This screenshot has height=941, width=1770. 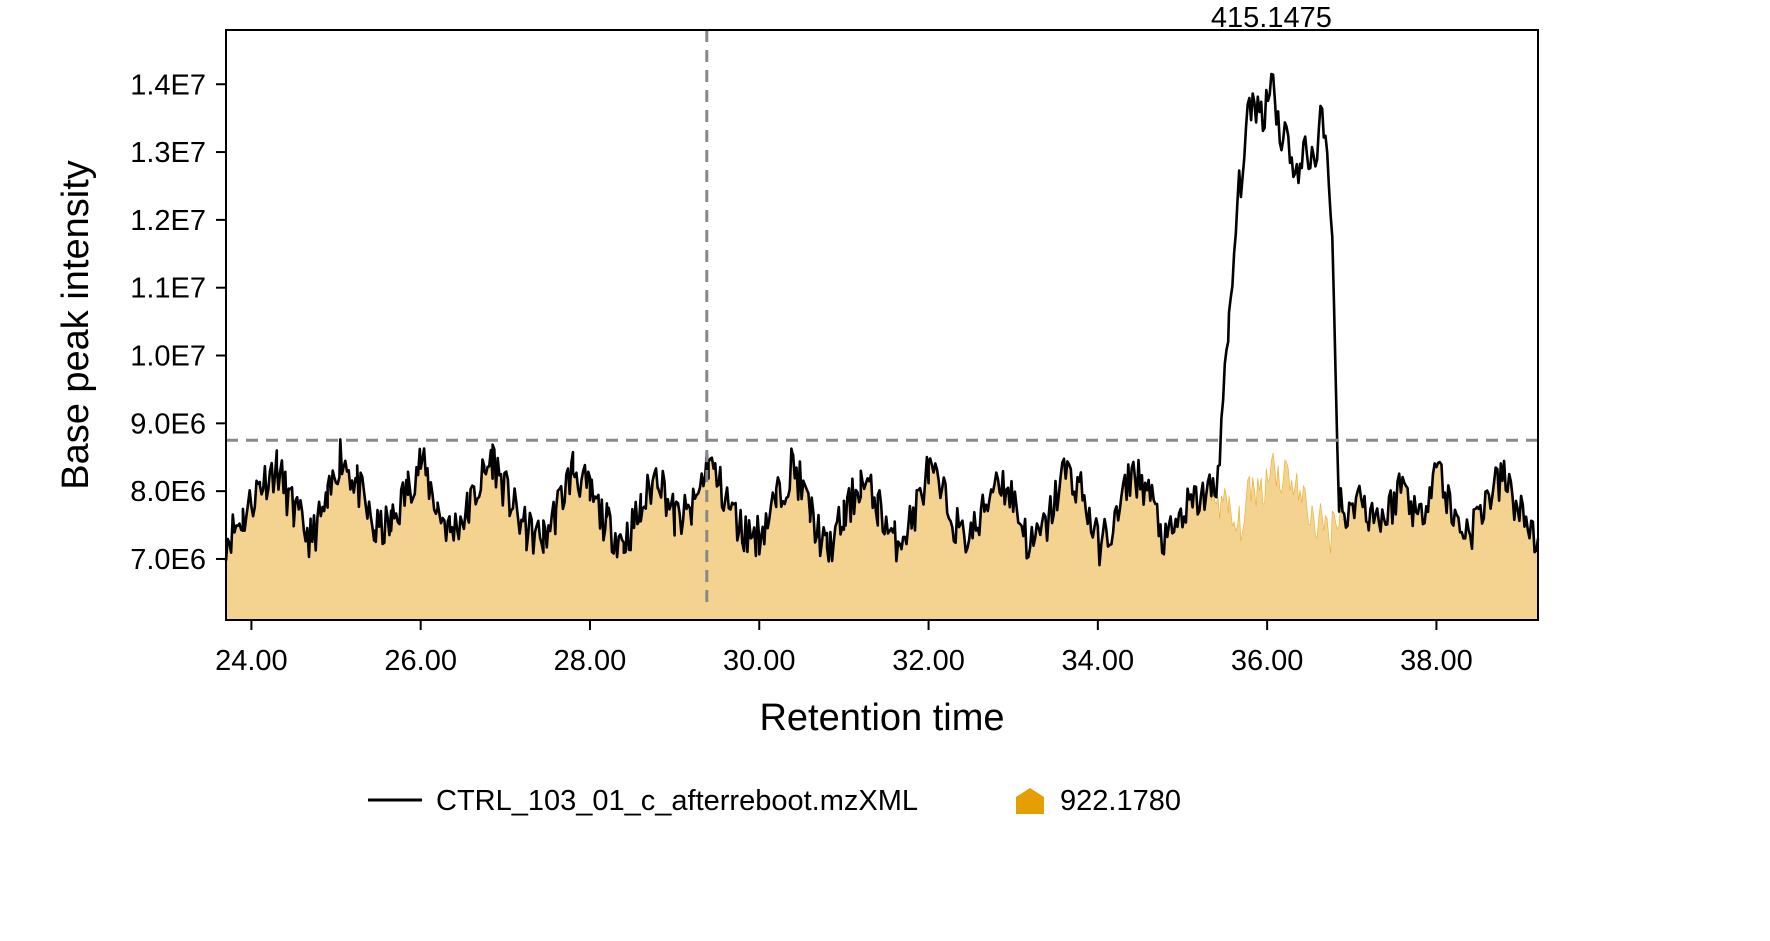 I want to click on x-tick-label: 30.00, so click(x=759, y=661).